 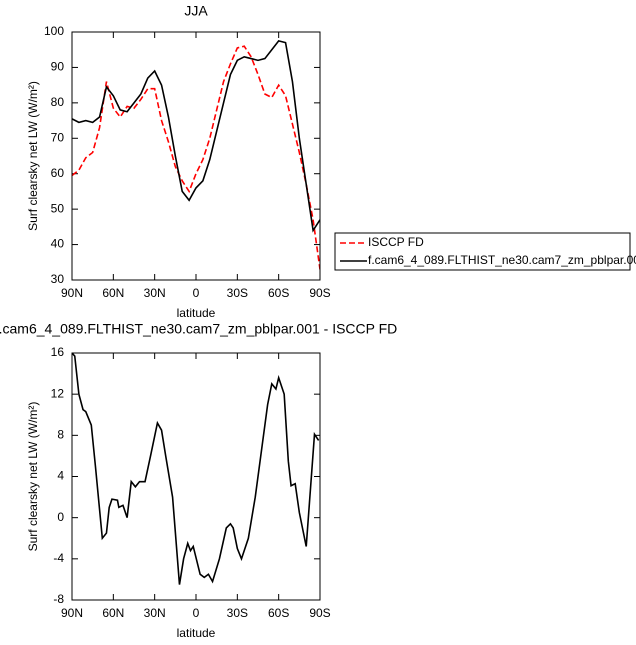 What do you see at coordinates (58, 208) in the screenshot?
I see `y-tick-label: 50` at bounding box center [58, 208].